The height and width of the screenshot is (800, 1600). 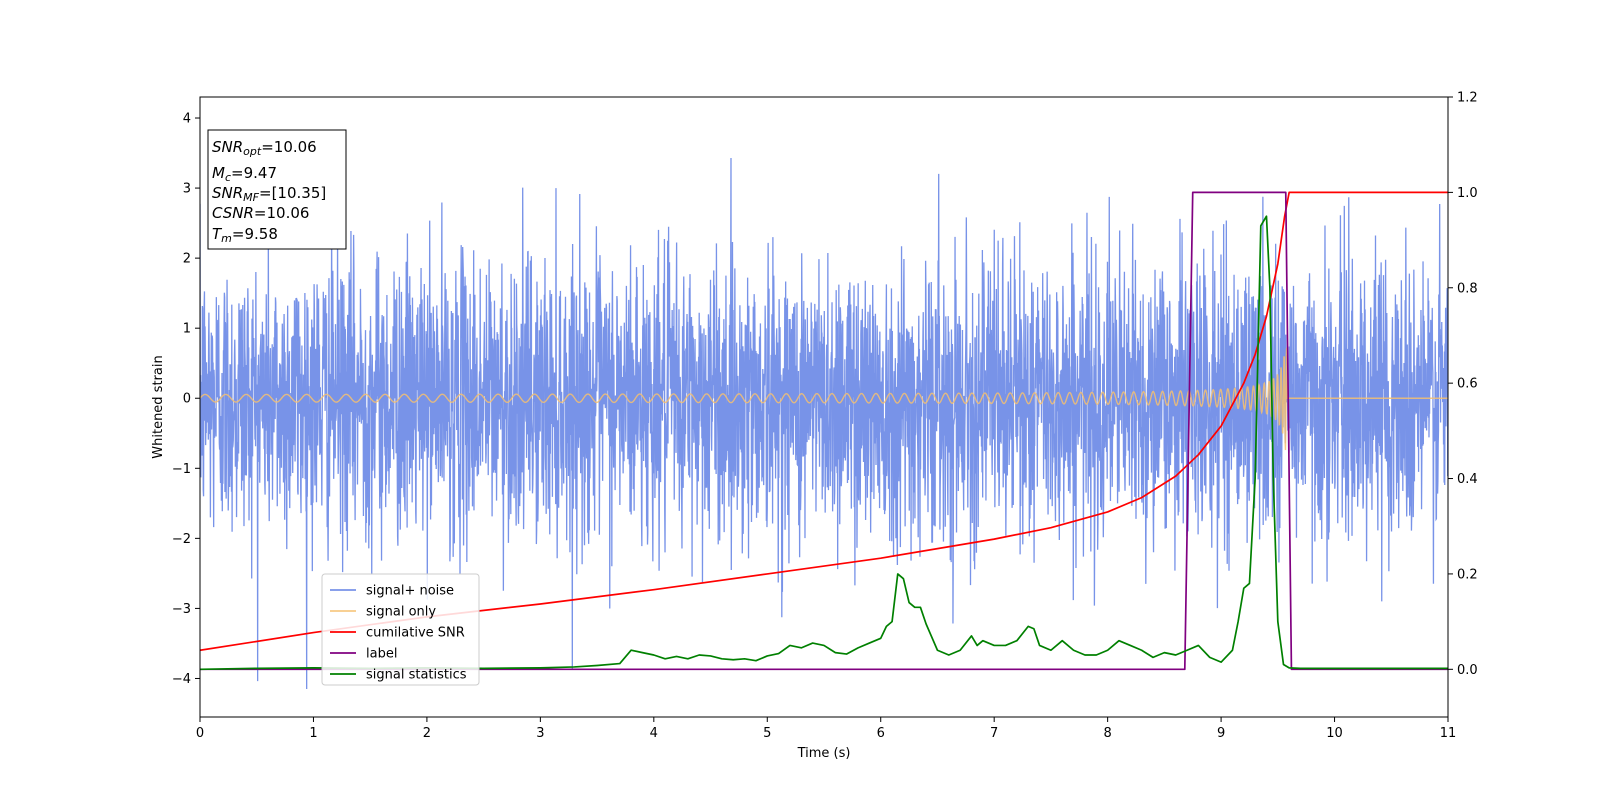 I want to click on annotation-mc: Mc=9.47, so click(x=244, y=174).